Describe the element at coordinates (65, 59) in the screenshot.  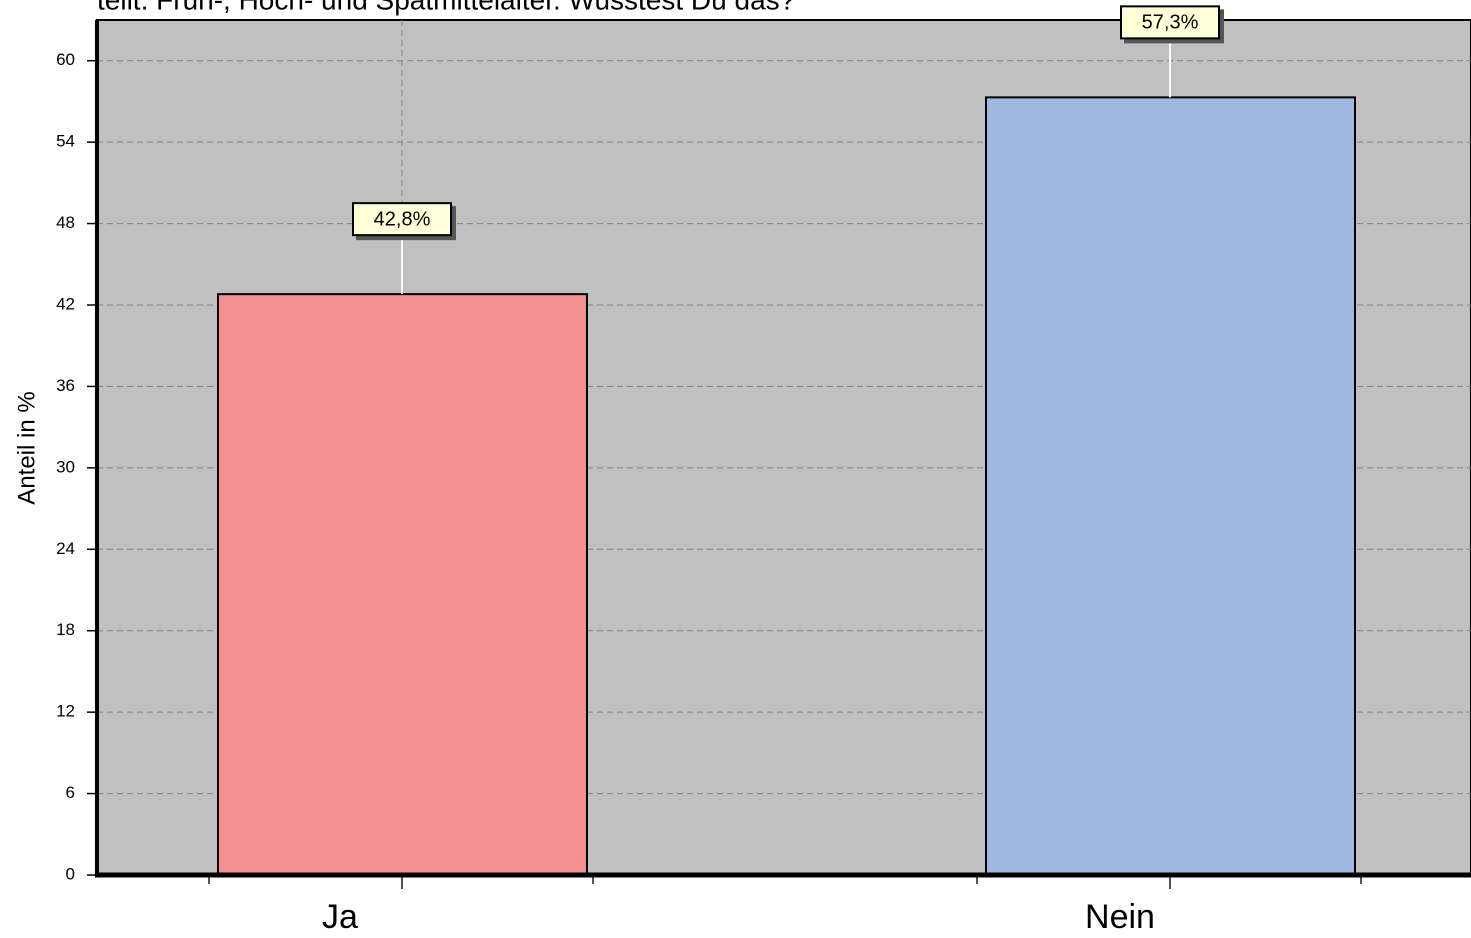
I see `y-tick-label: 60` at that location.